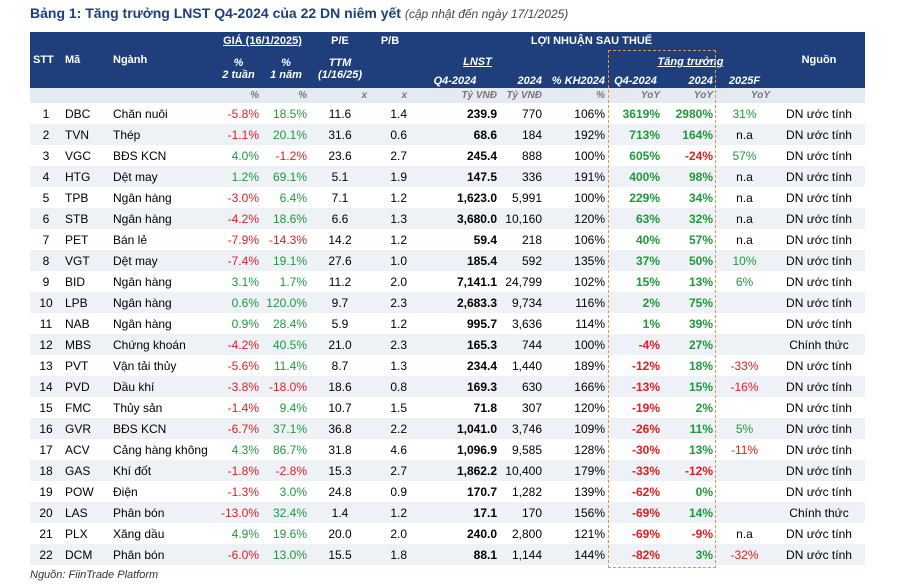  I want to click on header-cell: 2025F, so click(744, 81).